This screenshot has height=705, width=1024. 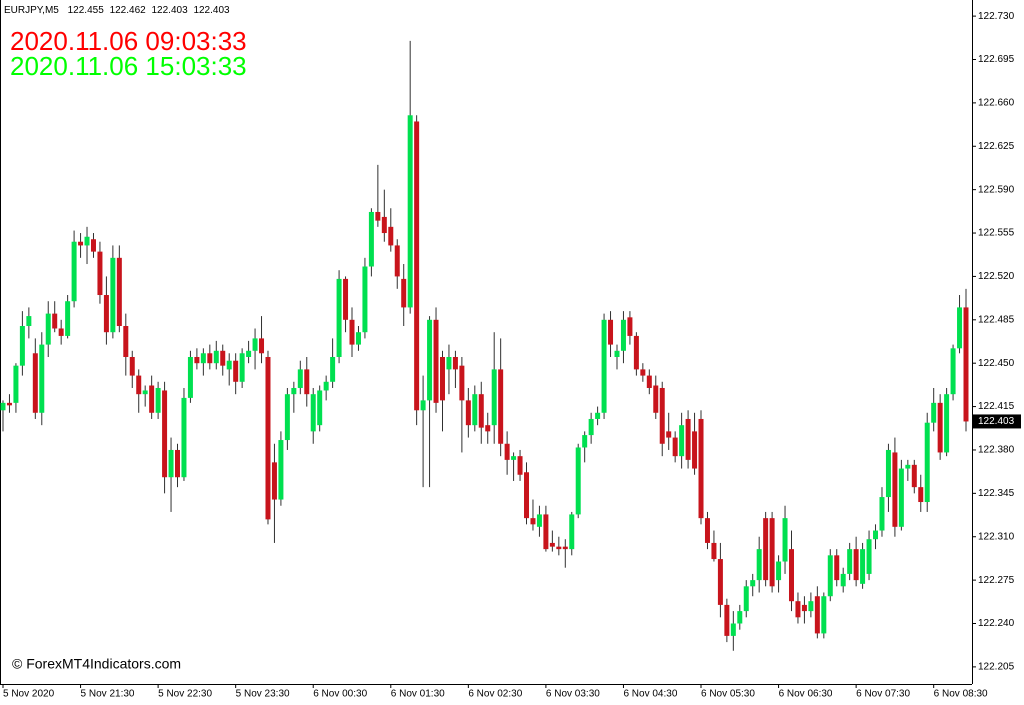 I want to click on ohlc-value: 122.403, so click(x=211, y=10).